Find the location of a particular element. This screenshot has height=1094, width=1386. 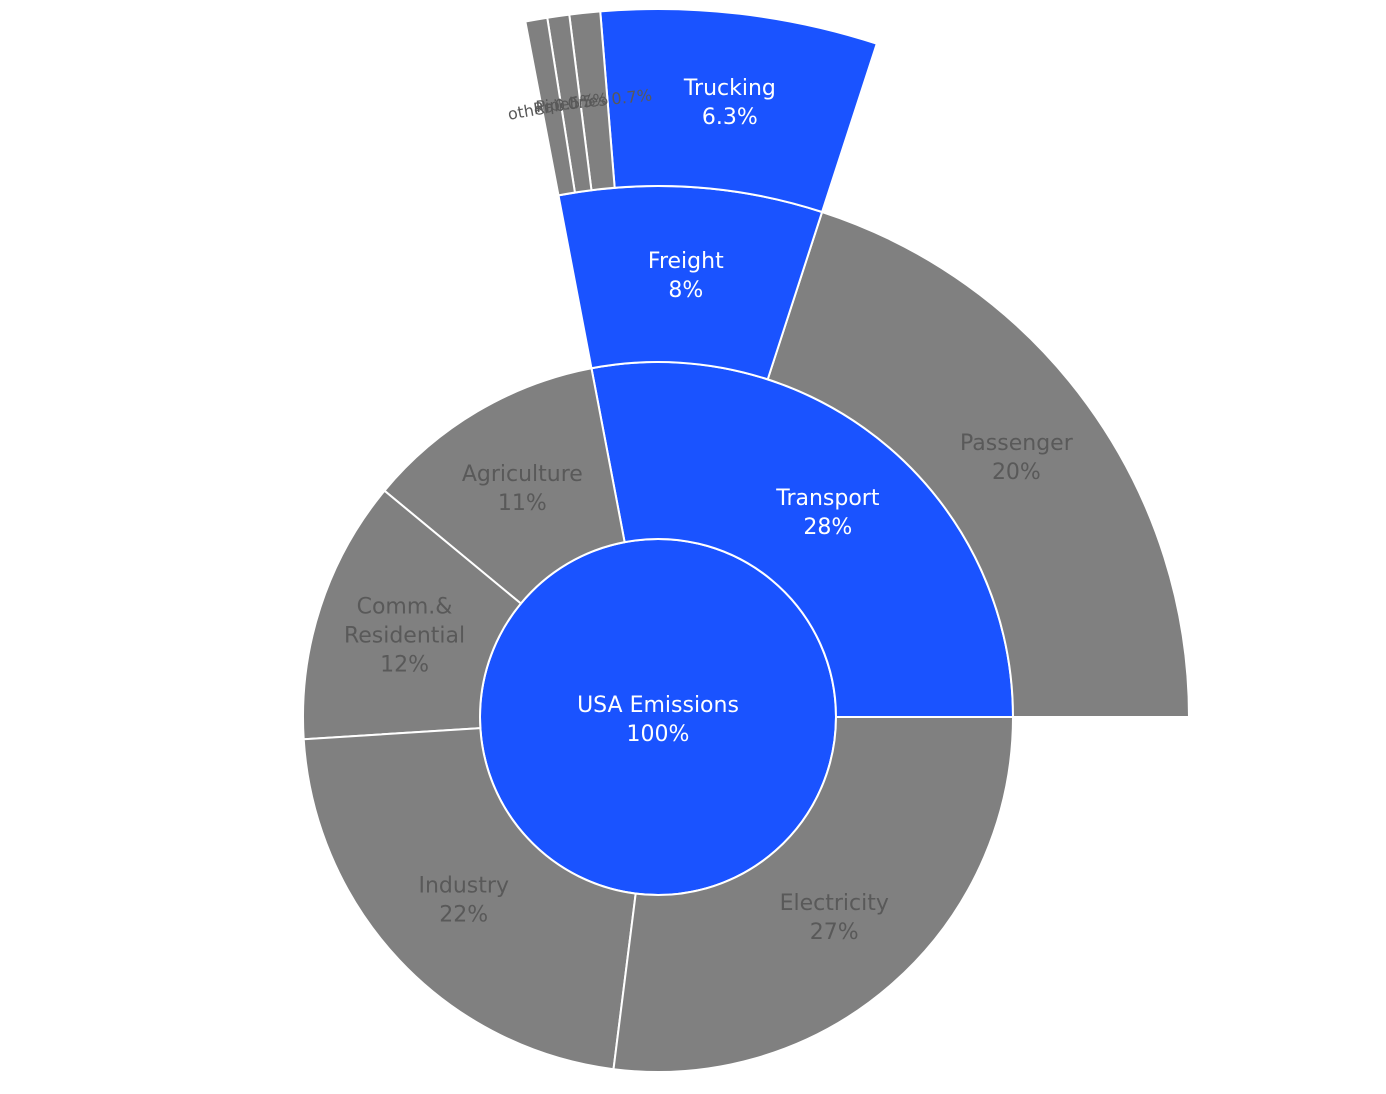

sector-electricity is located at coordinates (813, 894).